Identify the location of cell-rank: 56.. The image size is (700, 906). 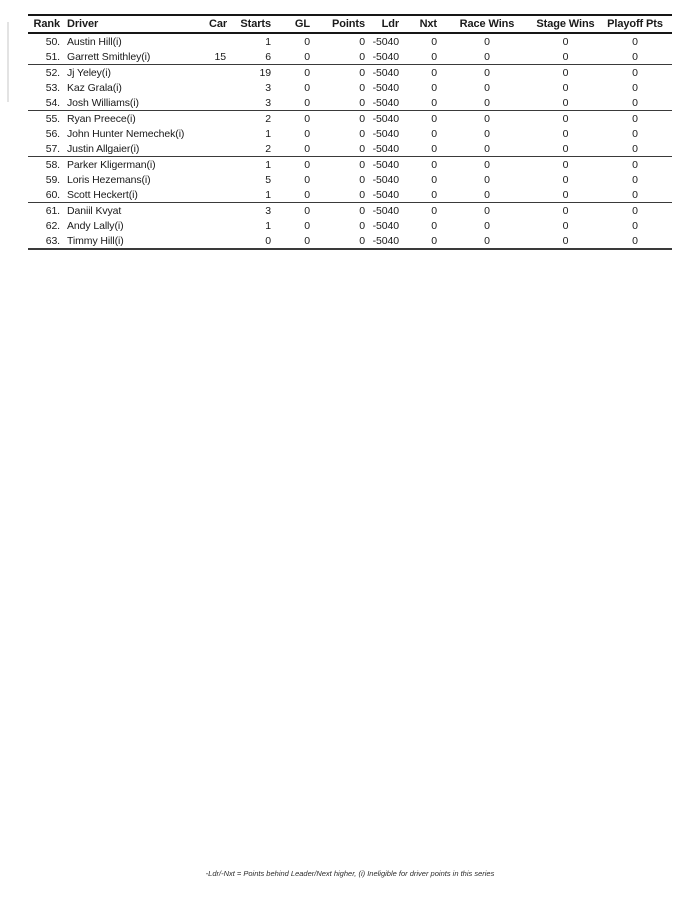
(52, 133).